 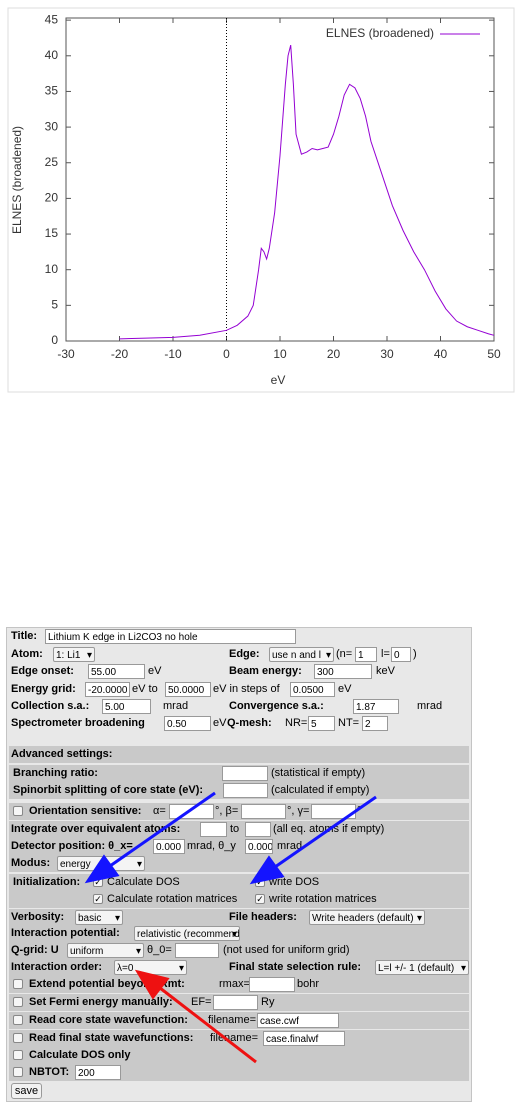 I want to click on label: Branching ratio:, so click(x=55, y=773).